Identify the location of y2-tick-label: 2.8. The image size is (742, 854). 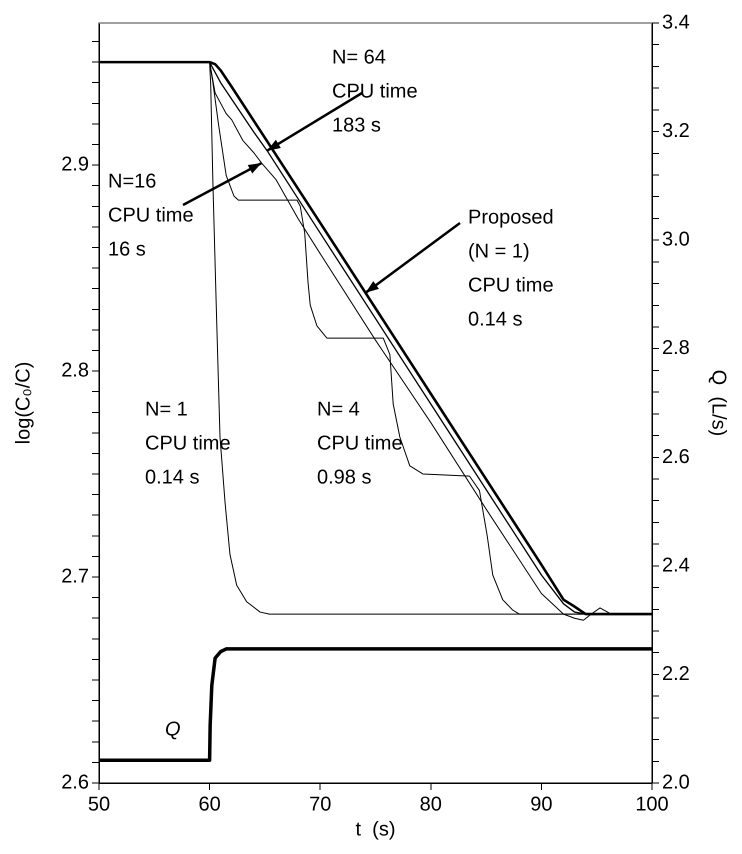
(676, 348).